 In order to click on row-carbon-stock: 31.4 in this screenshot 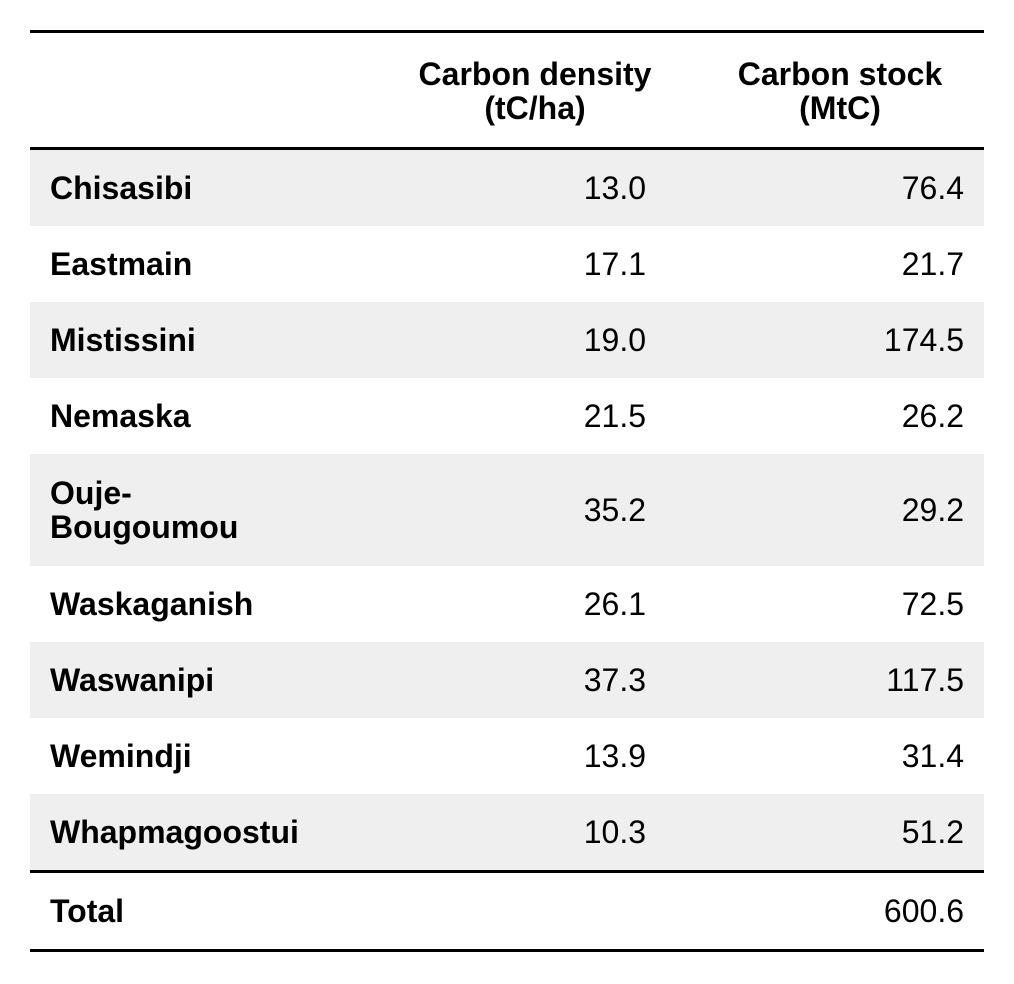, I will do `click(932, 756)`.